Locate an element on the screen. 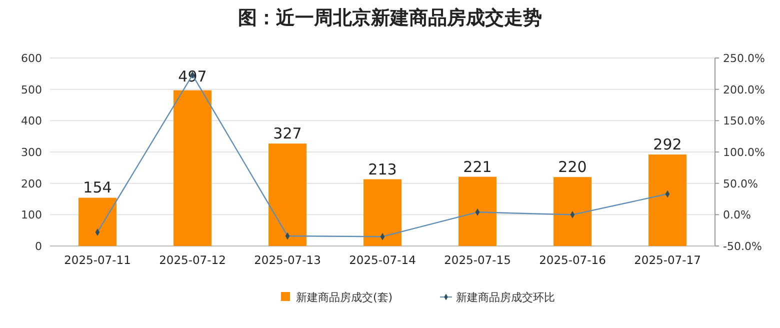 The height and width of the screenshot is (328, 780). data-label: 154 is located at coordinates (97, 187).